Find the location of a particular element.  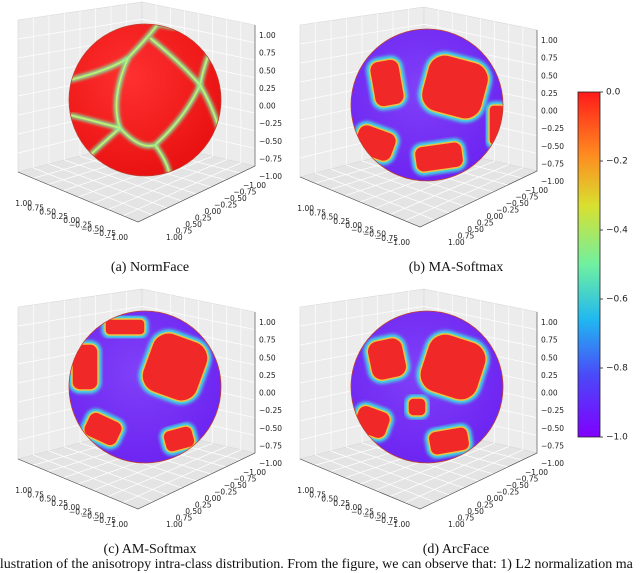

boundary is located at coordinates (162, 160).